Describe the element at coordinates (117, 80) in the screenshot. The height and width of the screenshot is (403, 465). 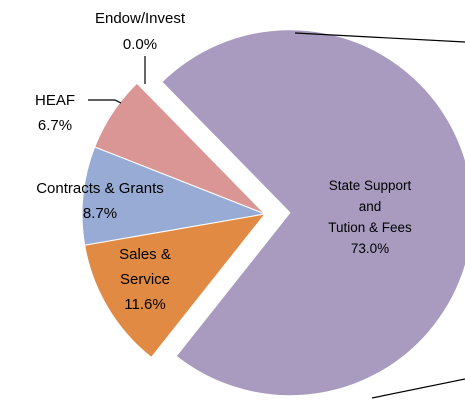
I see `leader-lines` at that location.